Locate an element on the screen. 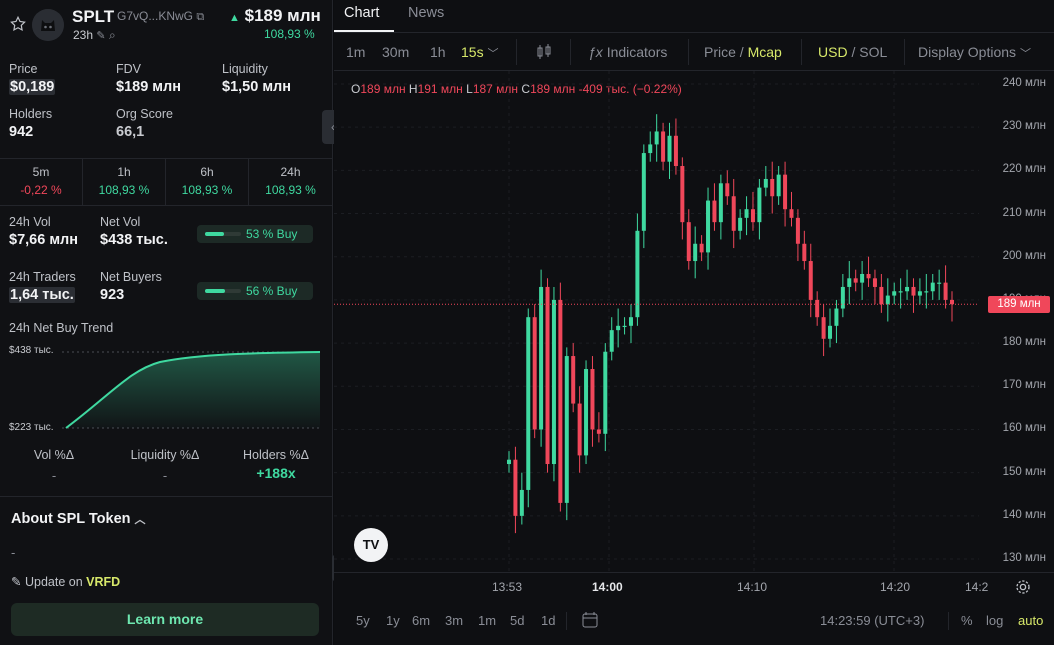  range-1d: 1d is located at coordinates (548, 620).